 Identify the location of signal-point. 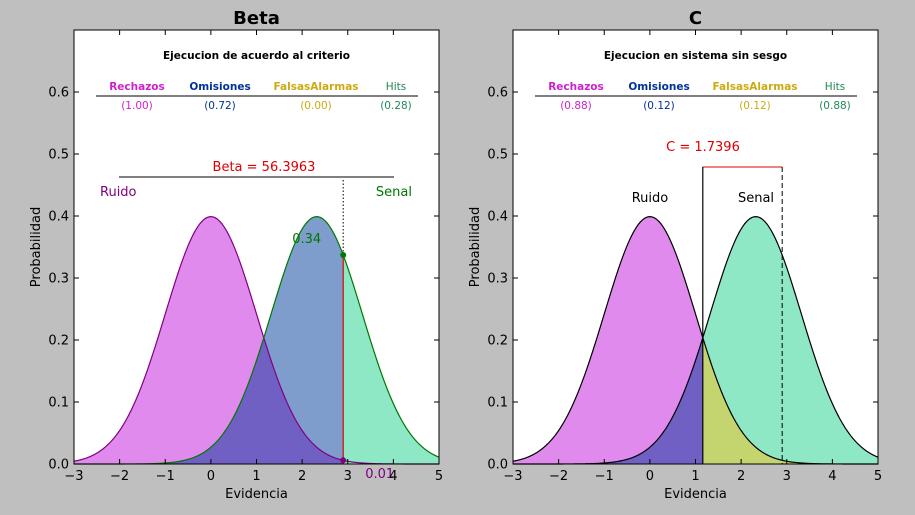
(343, 254).